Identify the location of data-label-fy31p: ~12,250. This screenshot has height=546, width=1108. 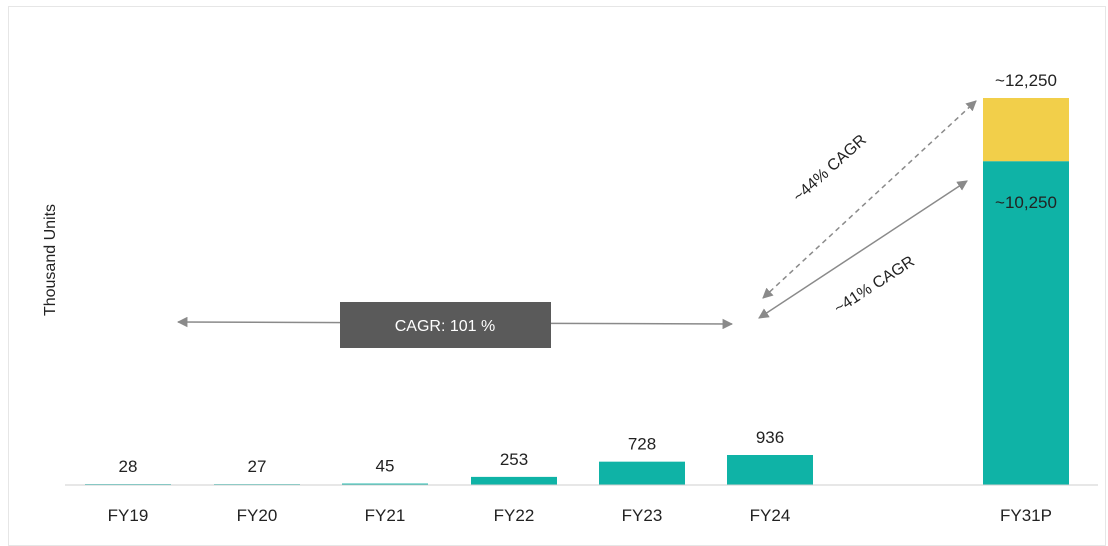
(1026, 80).